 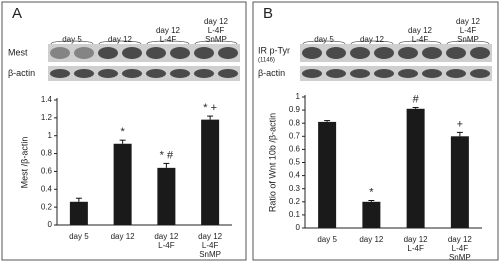 What do you see at coordinates (24, 163) in the screenshot?
I see `y-axis-label: Mest /β-actin` at bounding box center [24, 163].